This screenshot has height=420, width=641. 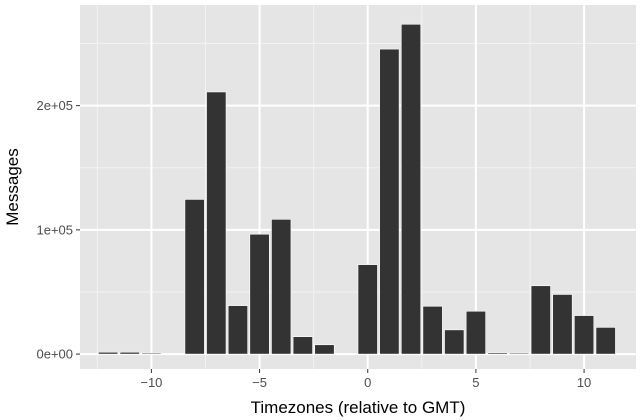 I want to click on y-axis-title: Messages, so click(x=12, y=186).